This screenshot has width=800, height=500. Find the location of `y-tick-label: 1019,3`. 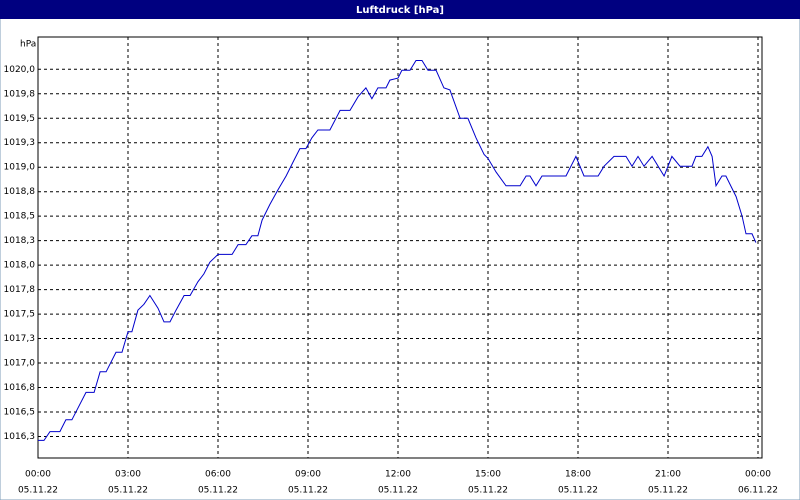

y-tick-label: 1019,3 is located at coordinates (20, 143).